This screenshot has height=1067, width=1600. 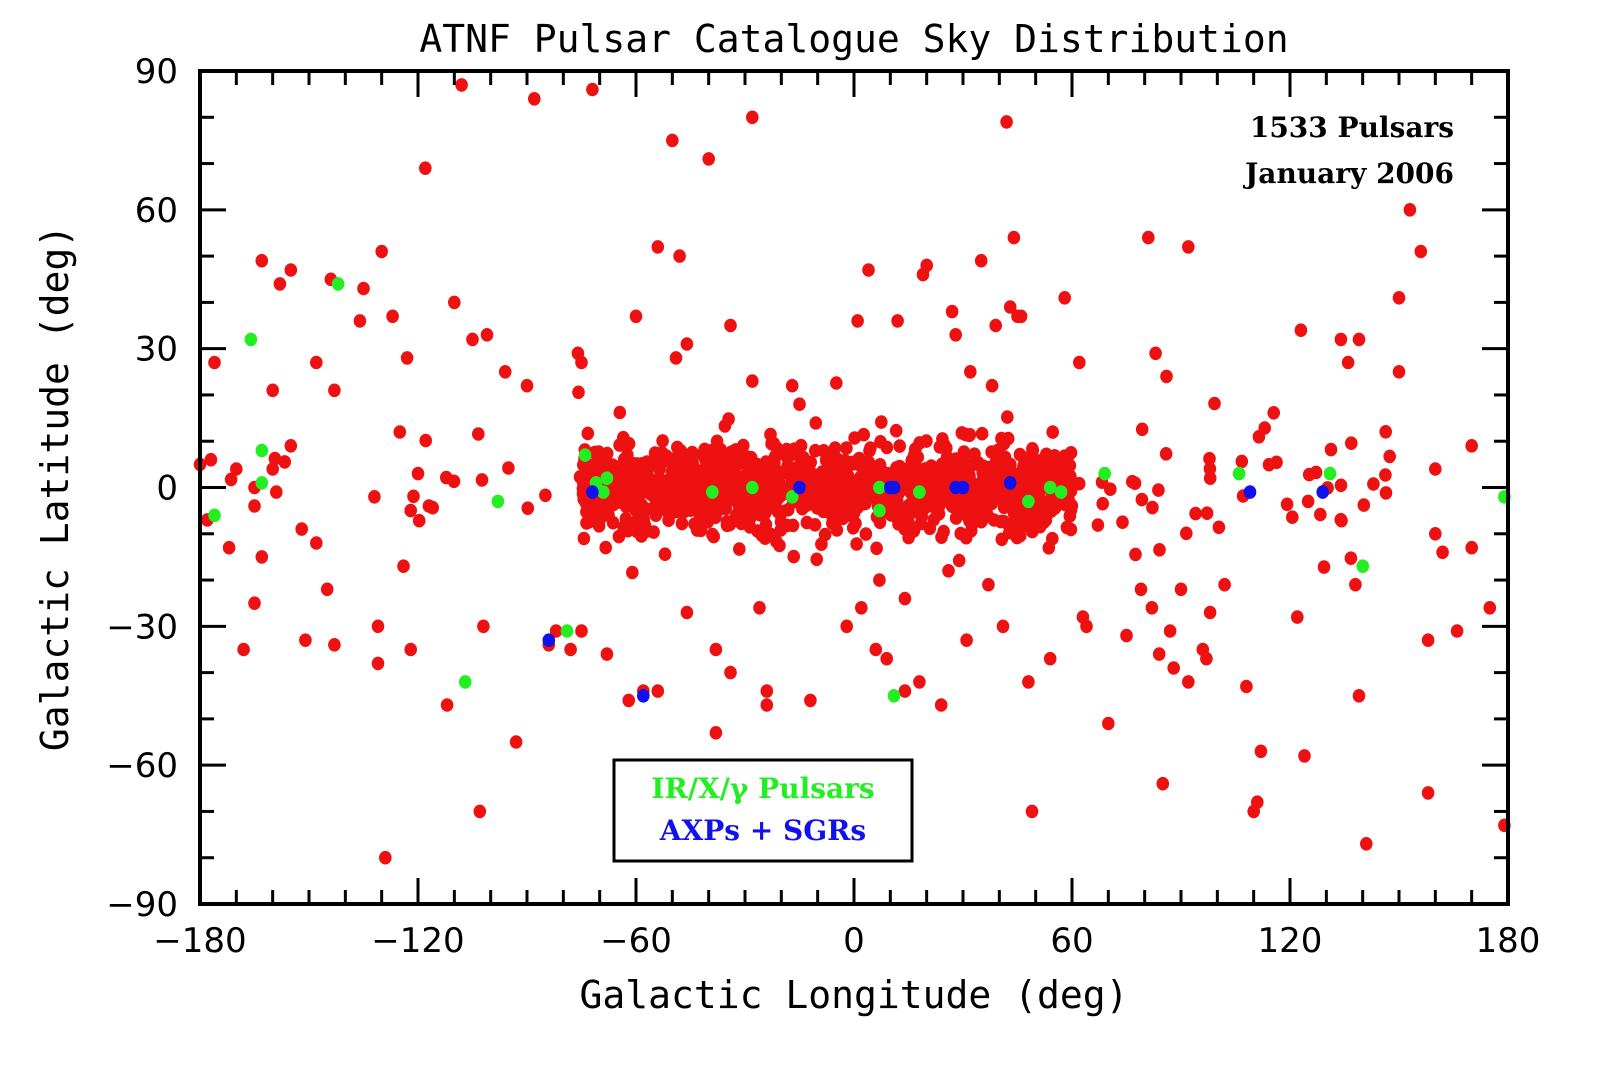 What do you see at coordinates (156, 211) in the screenshot?
I see `y-tick-label: 60` at bounding box center [156, 211].